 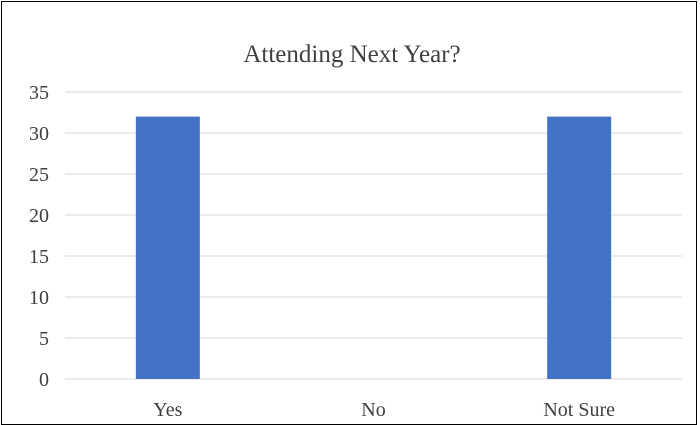 What do you see at coordinates (39, 134) in the screenshot?
I see `y-tick-label: 30` at bounding box center [39, 134].